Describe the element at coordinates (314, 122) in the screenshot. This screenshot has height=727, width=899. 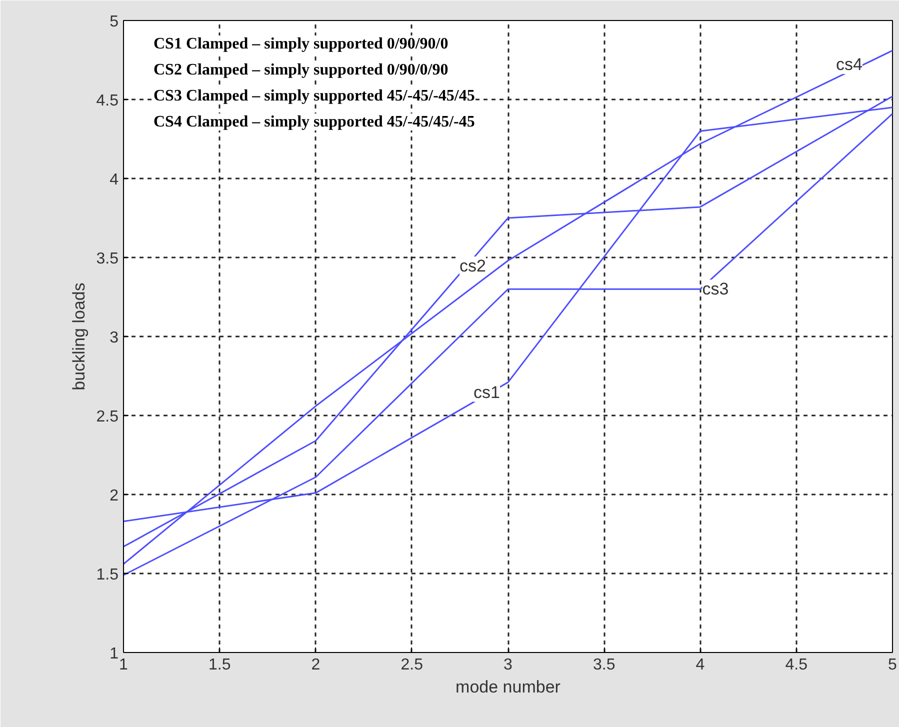
I see `annotation: CS4 Clamped – simply supported 45/-45/45/-45` at that location.